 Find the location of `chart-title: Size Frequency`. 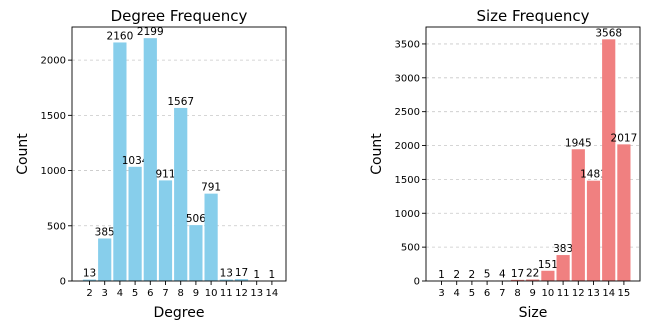

chart-title: Size Frequency is located at coordinates (532, 16).